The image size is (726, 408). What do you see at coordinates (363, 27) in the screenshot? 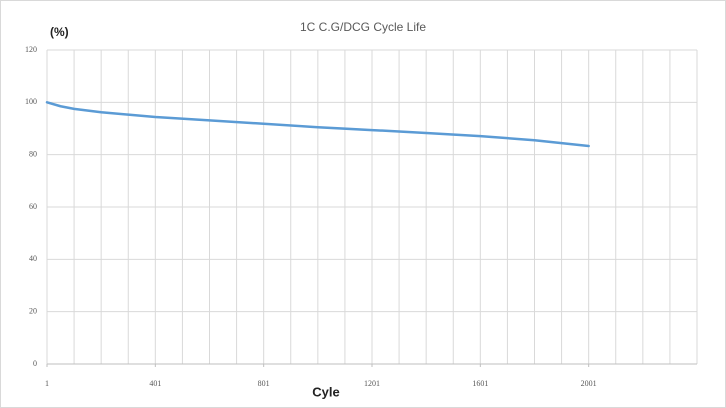
I see `chart-title: 1C C.G/DCG Cycle Life` at bounding box center [363, 27].